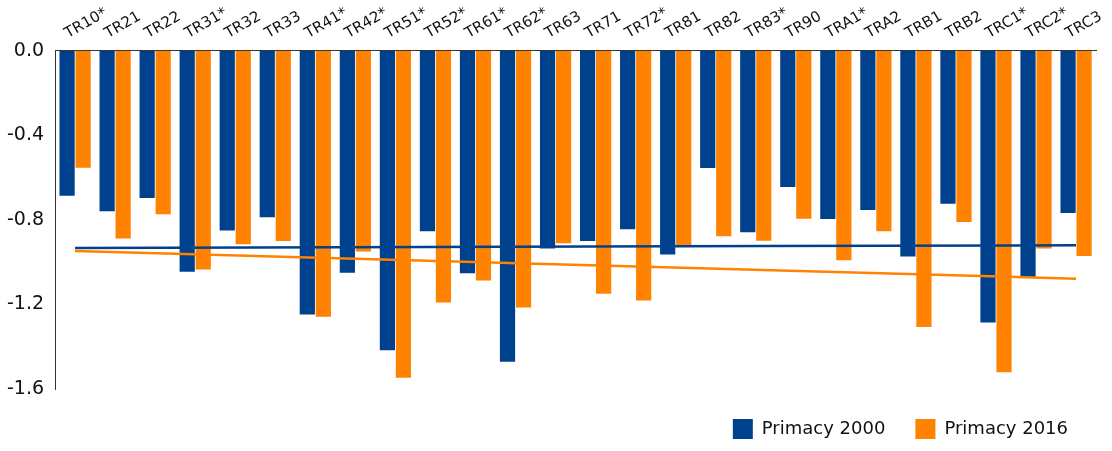  I want to click on y-tick-label: -0.4, so click(25, 133).